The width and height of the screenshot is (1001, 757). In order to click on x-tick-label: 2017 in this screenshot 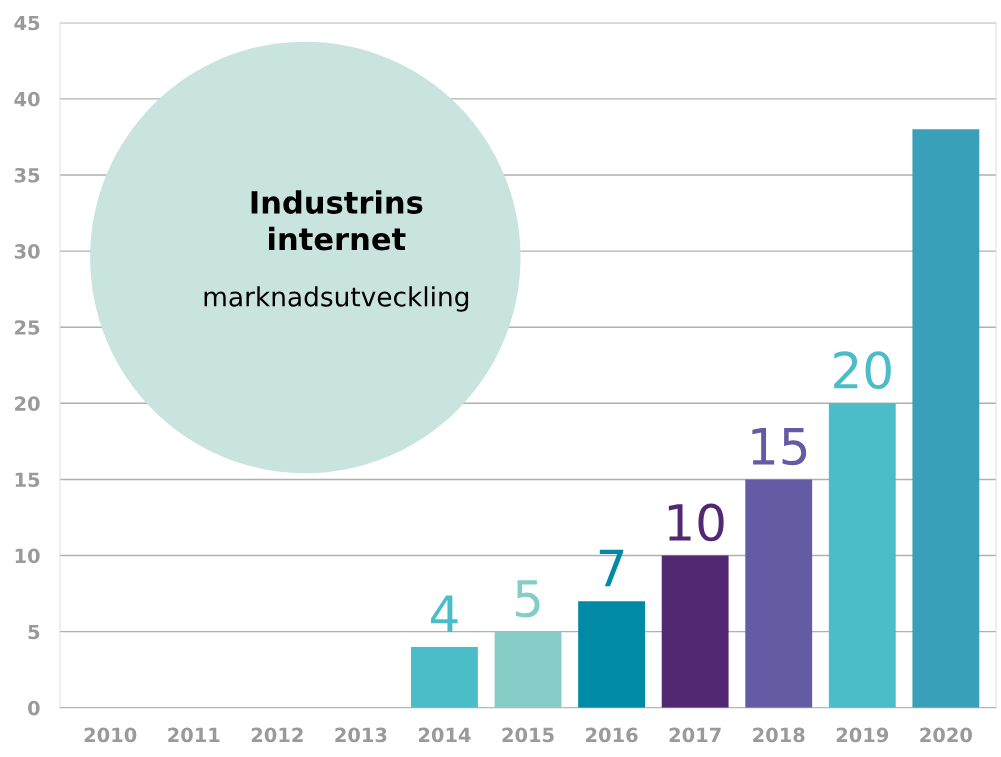, I will do `click(695, 735)`.